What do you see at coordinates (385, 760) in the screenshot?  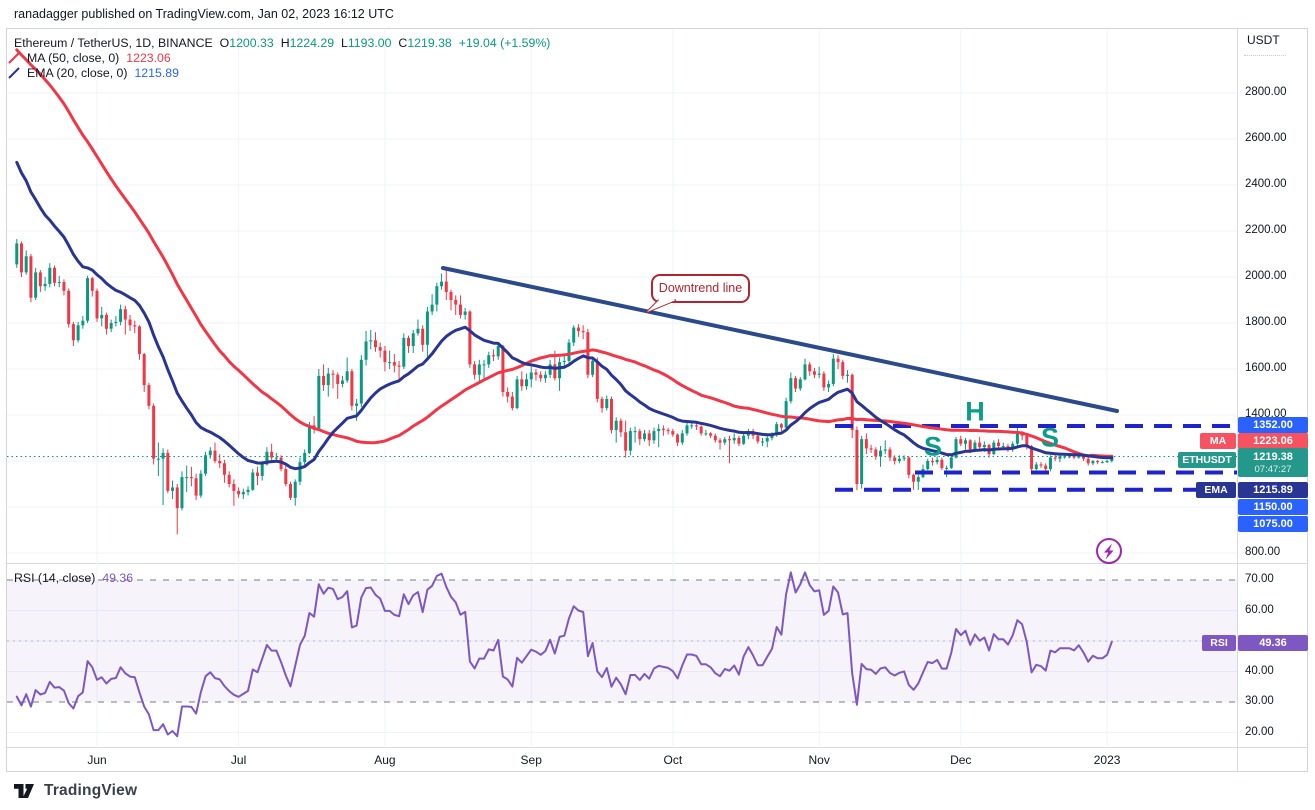 I see `time-axis-label: Aug` at bounding box center [385, 760].